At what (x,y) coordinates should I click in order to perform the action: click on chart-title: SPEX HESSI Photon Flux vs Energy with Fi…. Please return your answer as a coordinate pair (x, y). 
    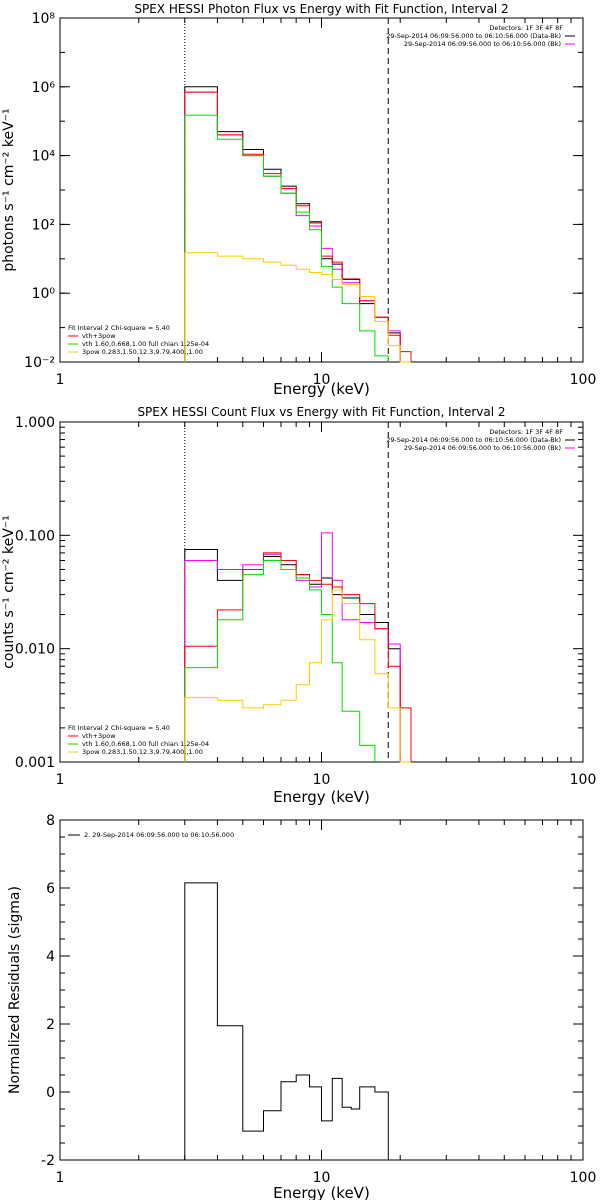
    Looking at the image, I should click on (321, 9).